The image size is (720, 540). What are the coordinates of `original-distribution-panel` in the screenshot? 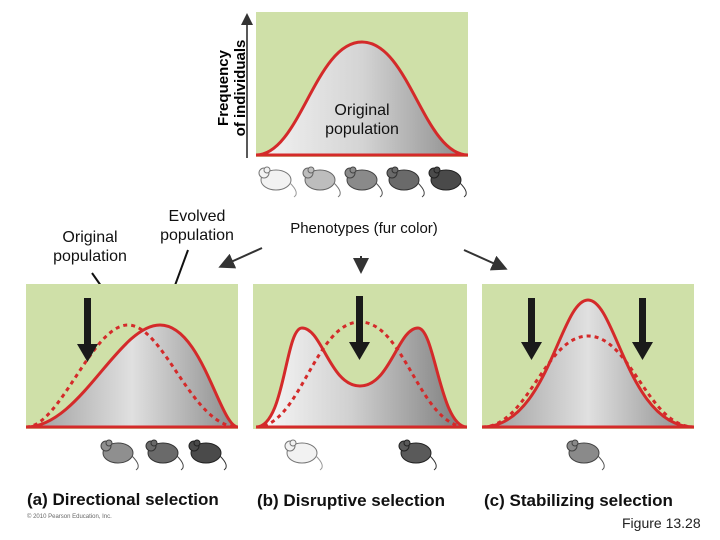 It's located at (355, 85).